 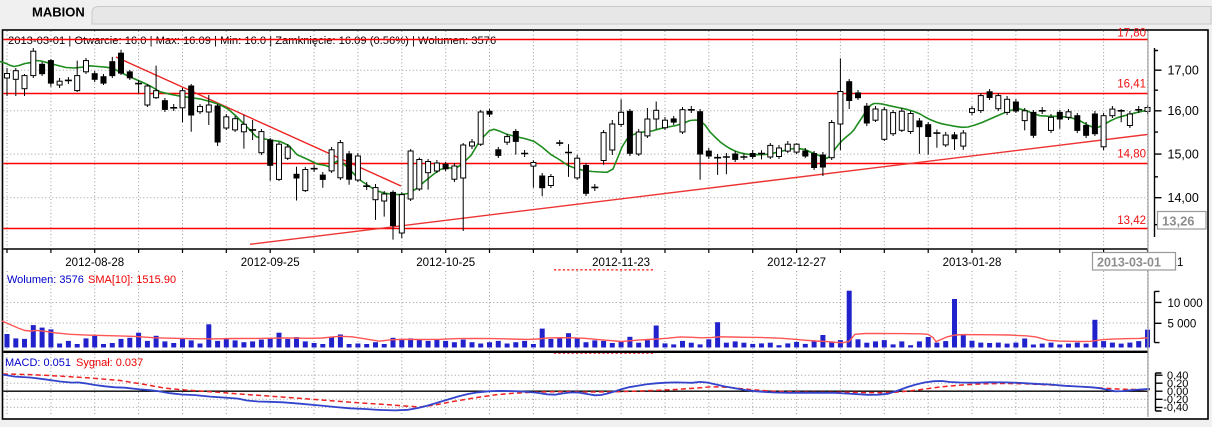 What do you see at coordinates (1131, 221) in the screenshot?
I see `svg-text: 13,42` at bounding box center [1131, 221].